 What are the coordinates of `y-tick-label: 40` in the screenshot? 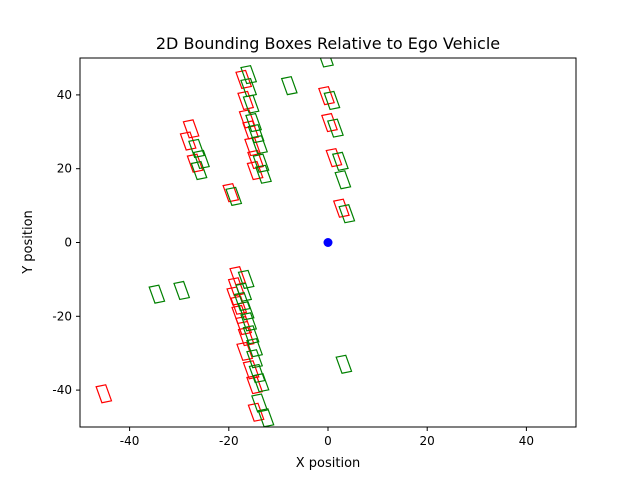 It's located at (64, 95).